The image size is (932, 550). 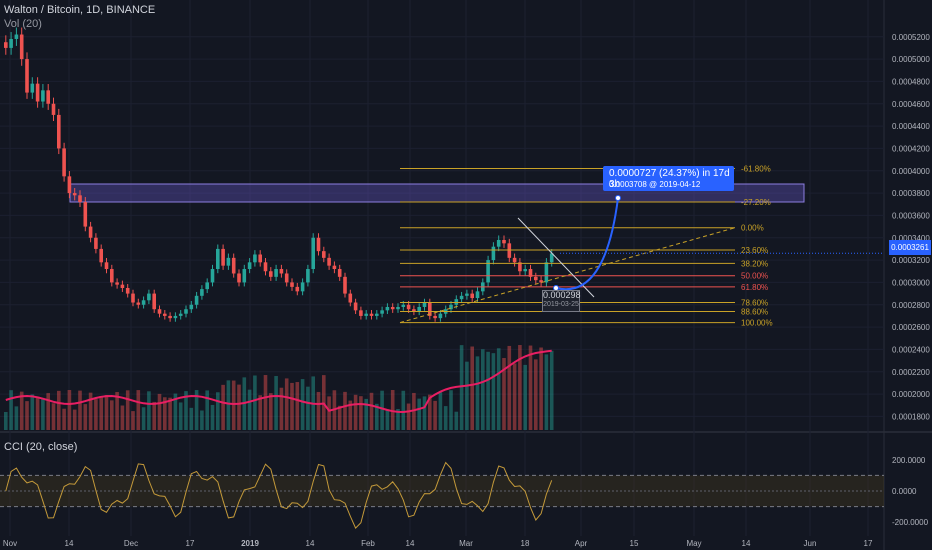 I want to click on cci-tick-label: -200.0000, so click(x=910, y=522).